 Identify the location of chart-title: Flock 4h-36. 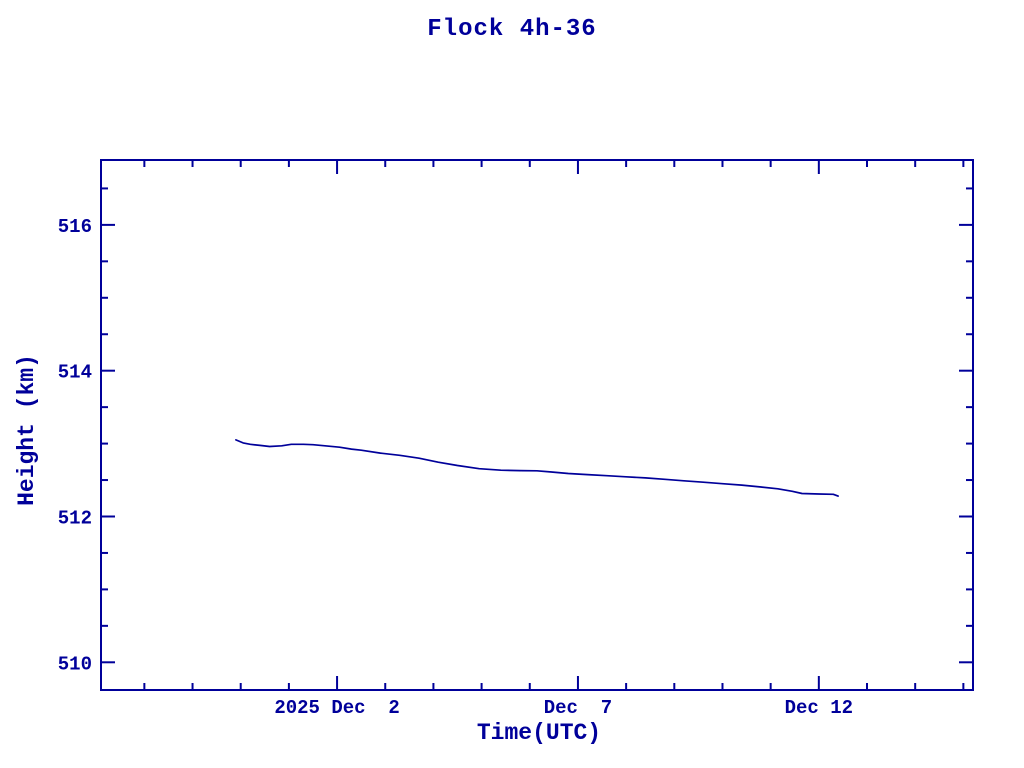
(512, 29).